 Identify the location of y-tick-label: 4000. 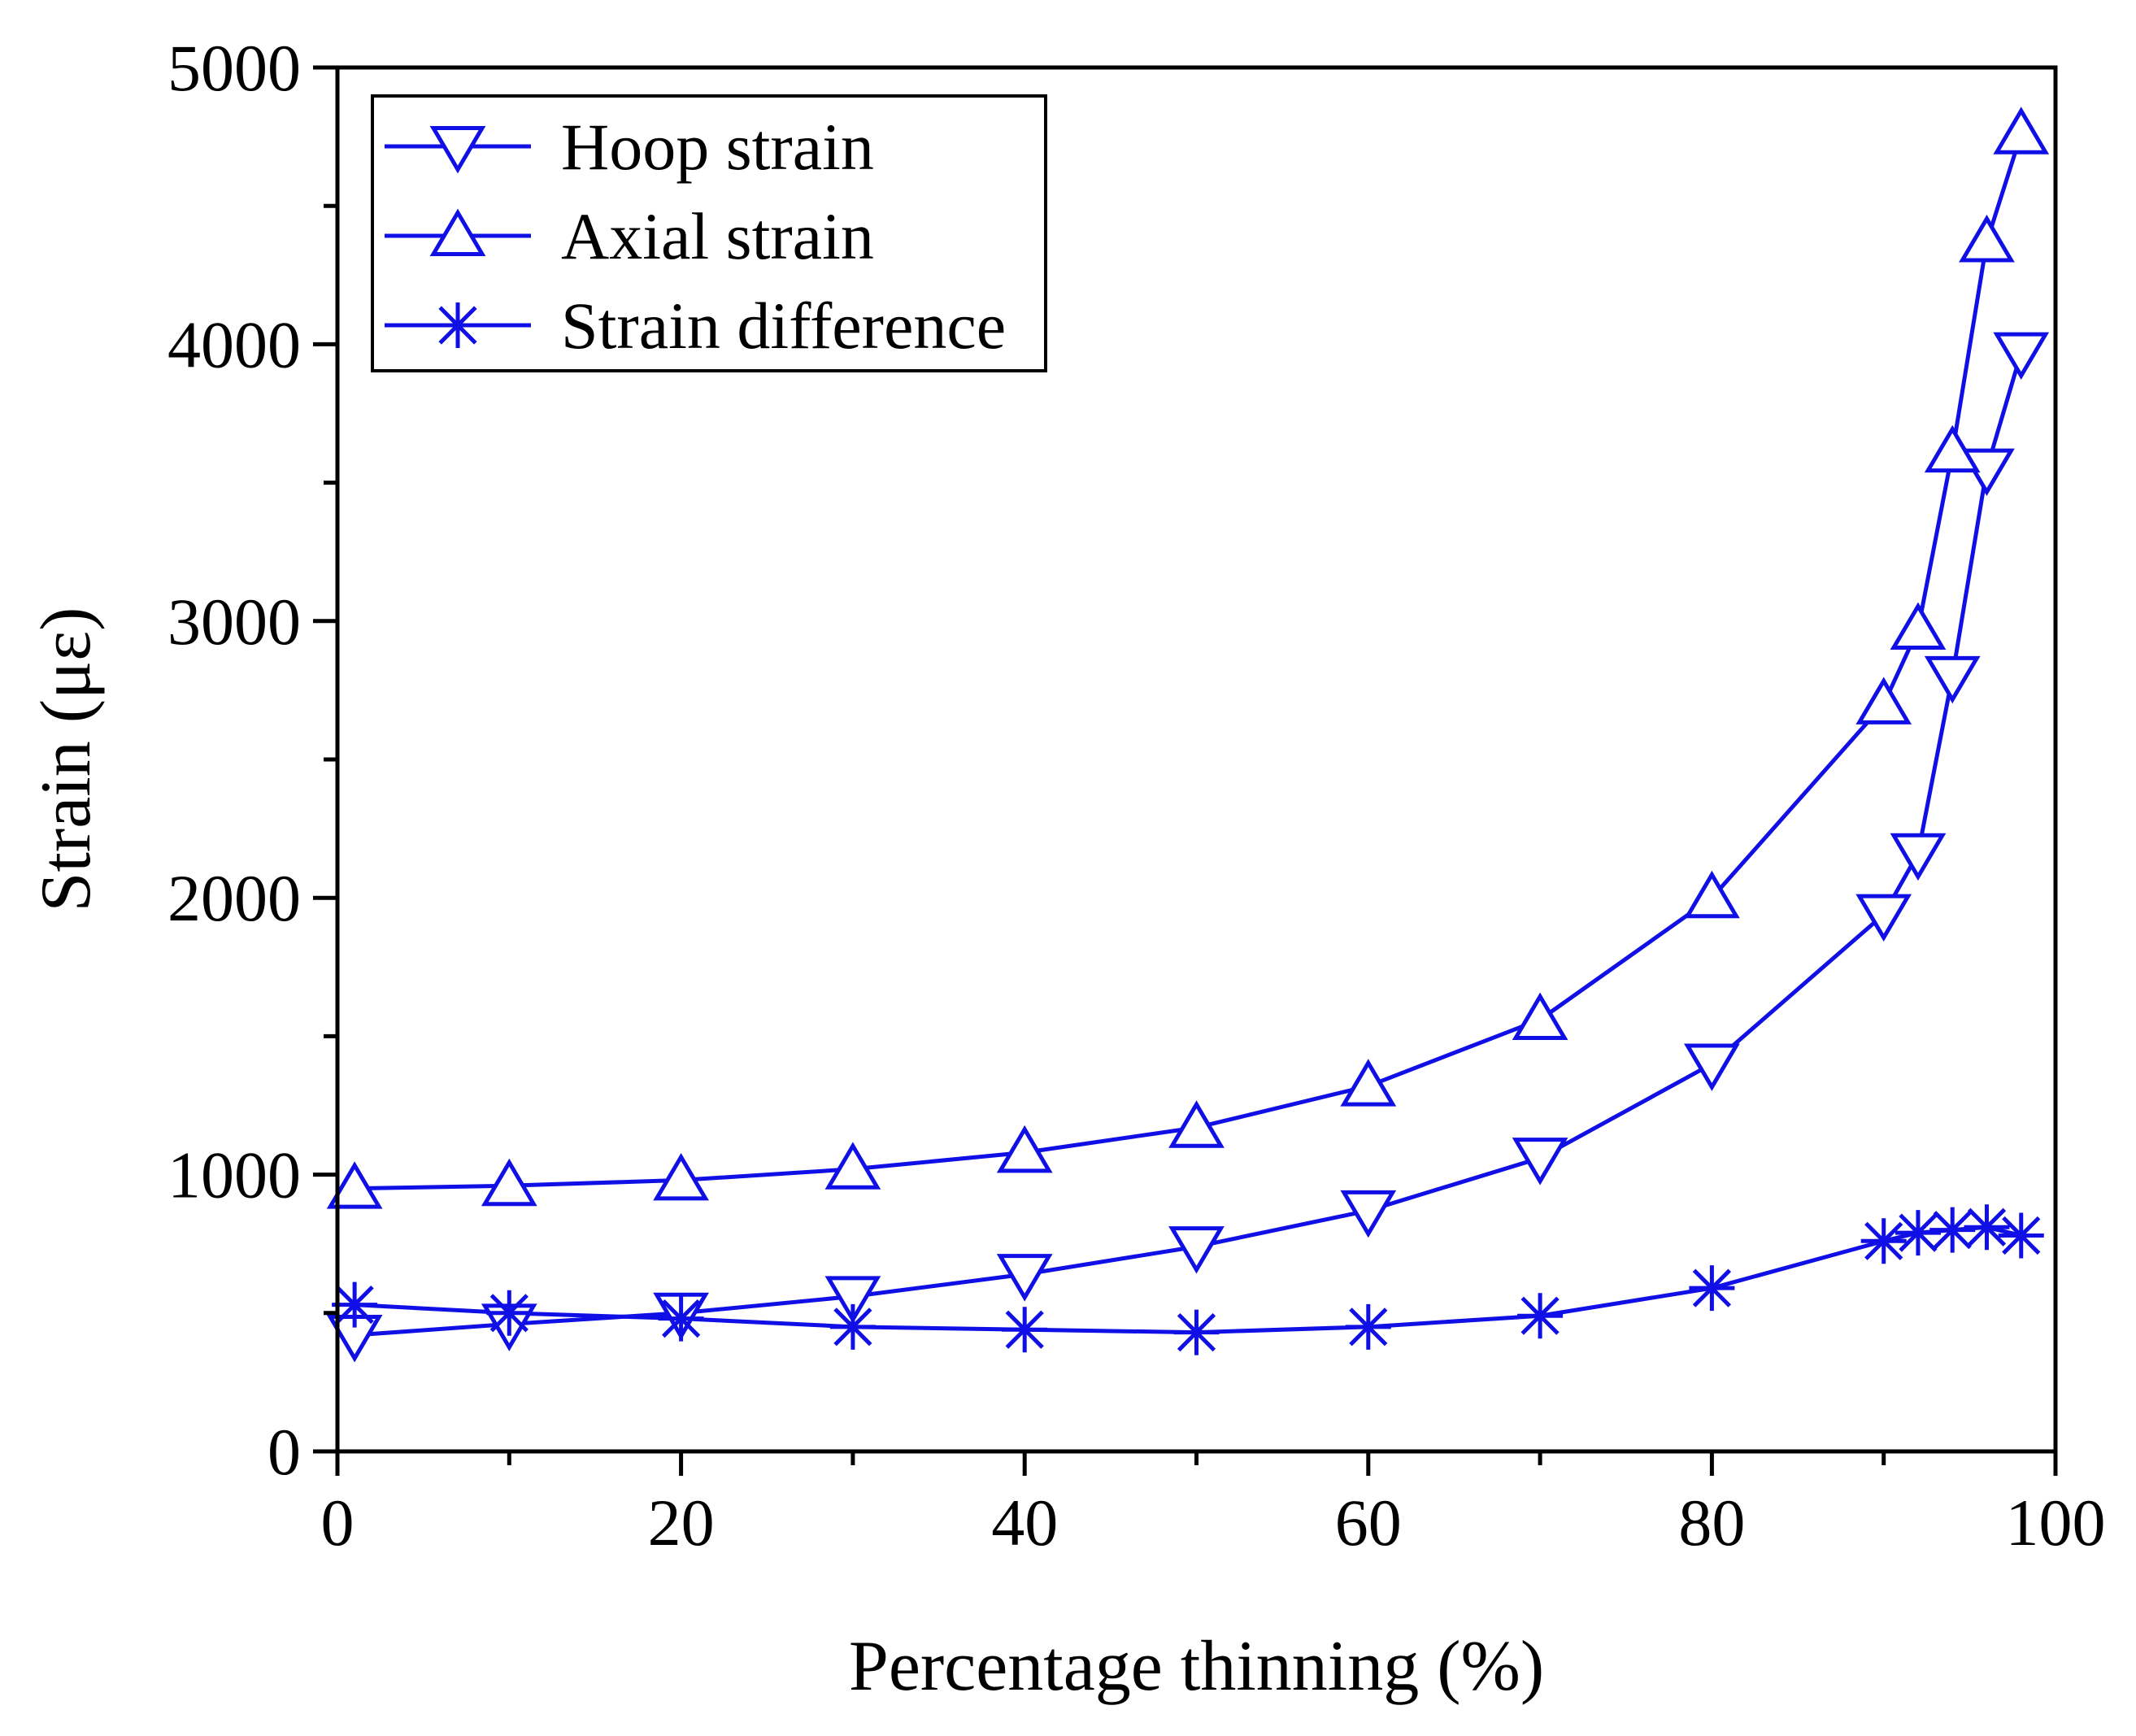
(234, 344).